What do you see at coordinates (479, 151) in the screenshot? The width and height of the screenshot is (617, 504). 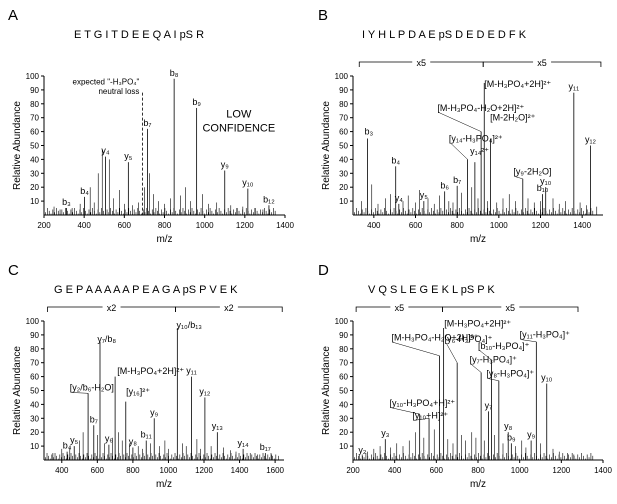 I see `peak-label: y₁₄²⁺` at bounding box center [479, 151].